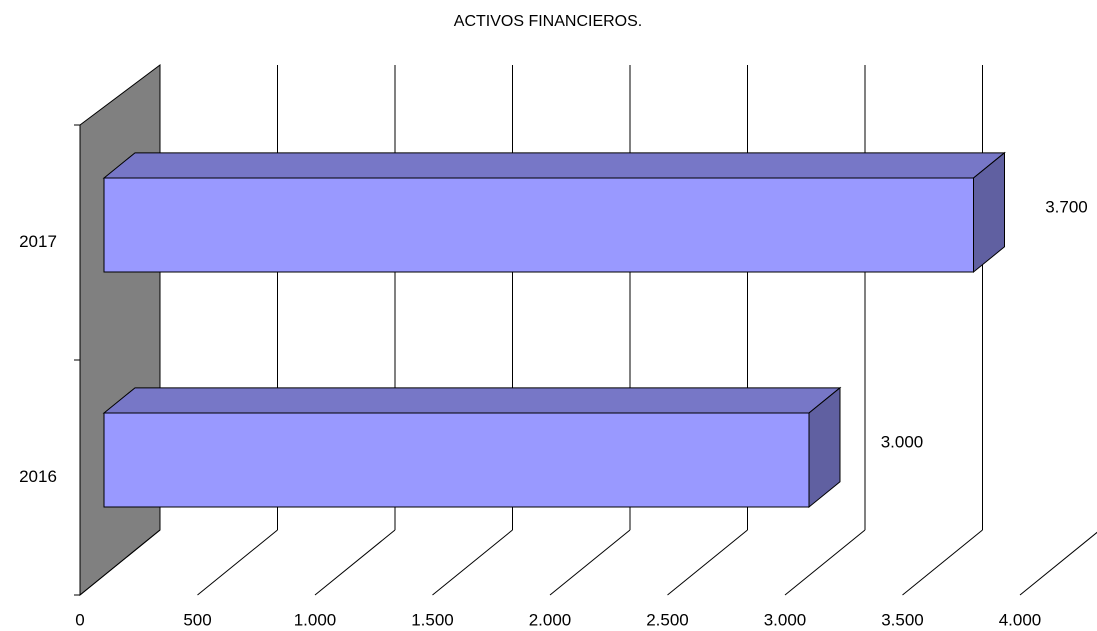 The image size is (1097, 631). What do you see at coordinates (432, 619) in the screenshot?
I see `x-tick-label: 1.500` at bounding box center [432, 619].